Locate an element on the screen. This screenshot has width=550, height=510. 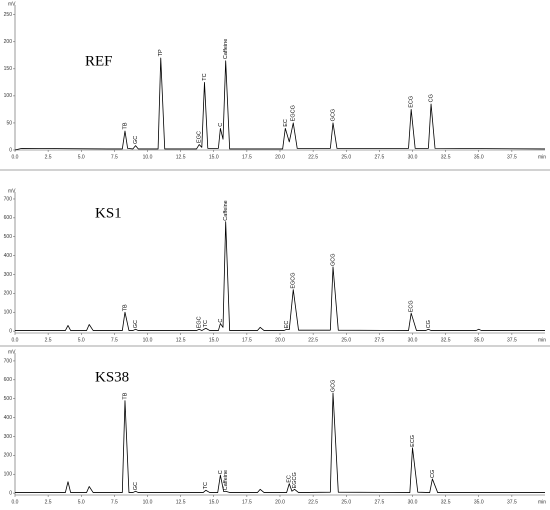
peak-label: EGC is located at coordinates (200, 322).